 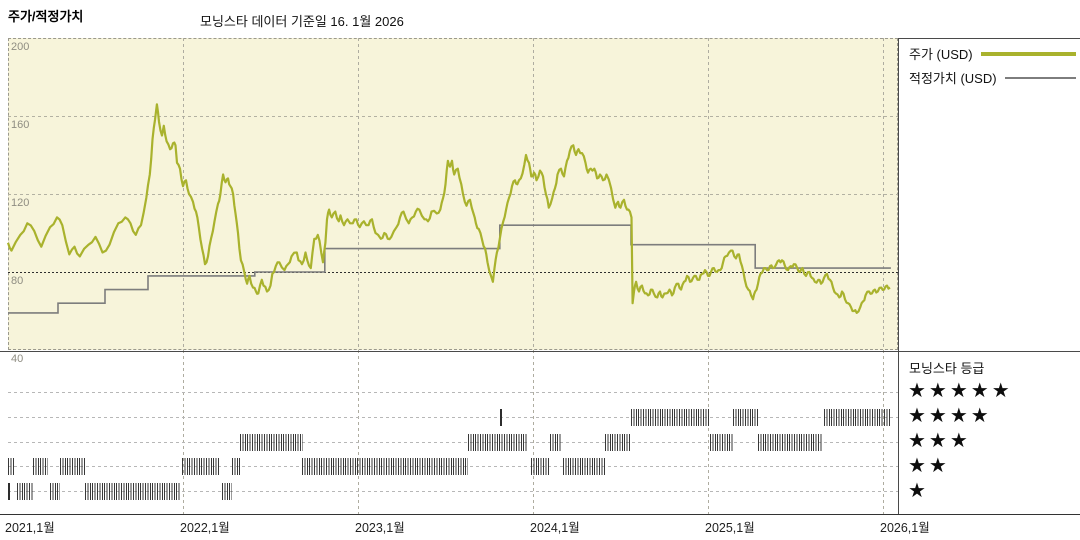 What do you see at coordinates (540, 351) in the screenshot?
I see `section-divider` at bounding box center [540, 351].